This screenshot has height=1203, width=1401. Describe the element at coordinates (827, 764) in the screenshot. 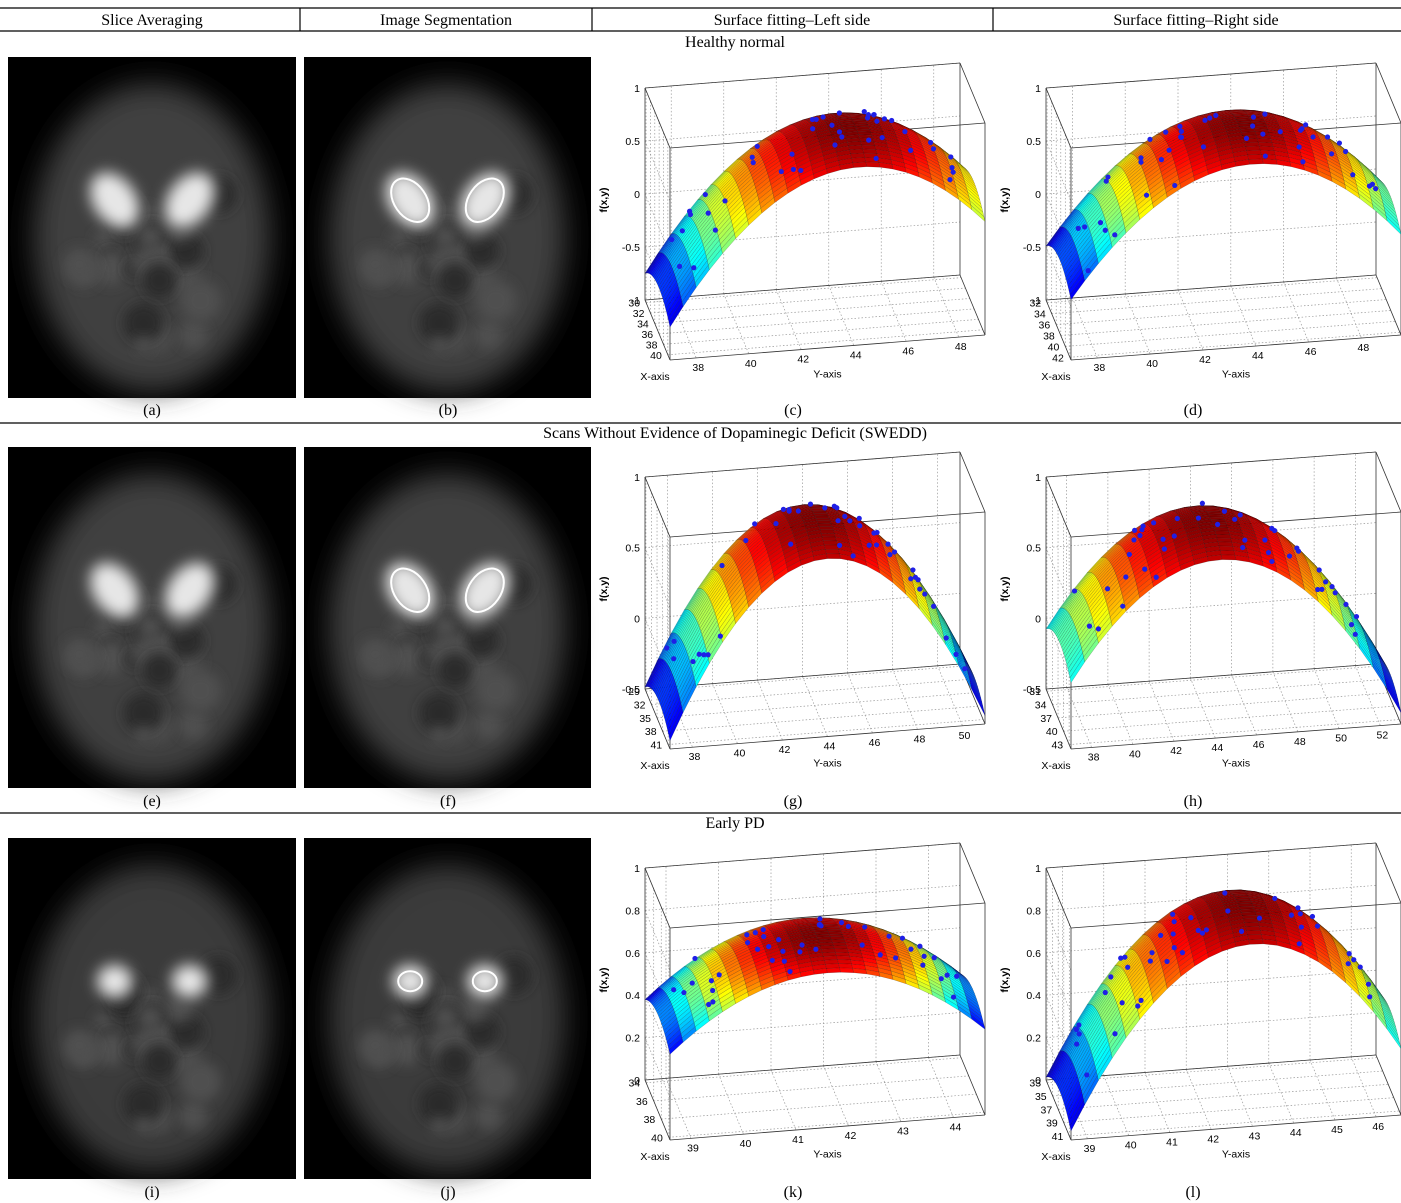

I see `y-axis-label: Y-axis` at that location.